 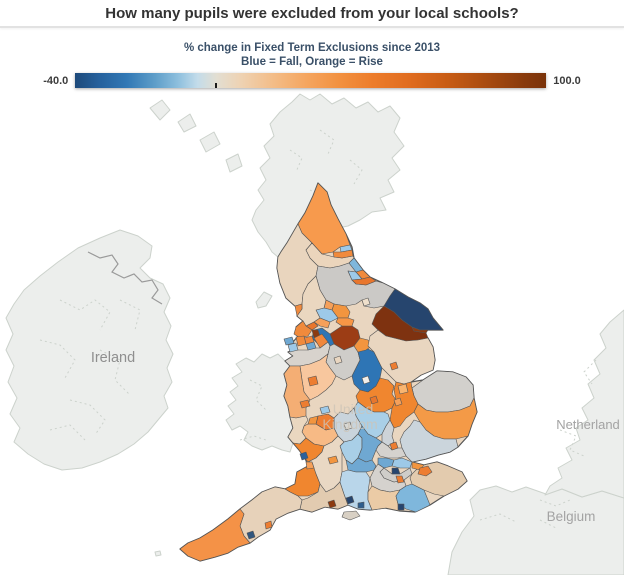 I want to click on land-ireland, so click(x=89, y=350).